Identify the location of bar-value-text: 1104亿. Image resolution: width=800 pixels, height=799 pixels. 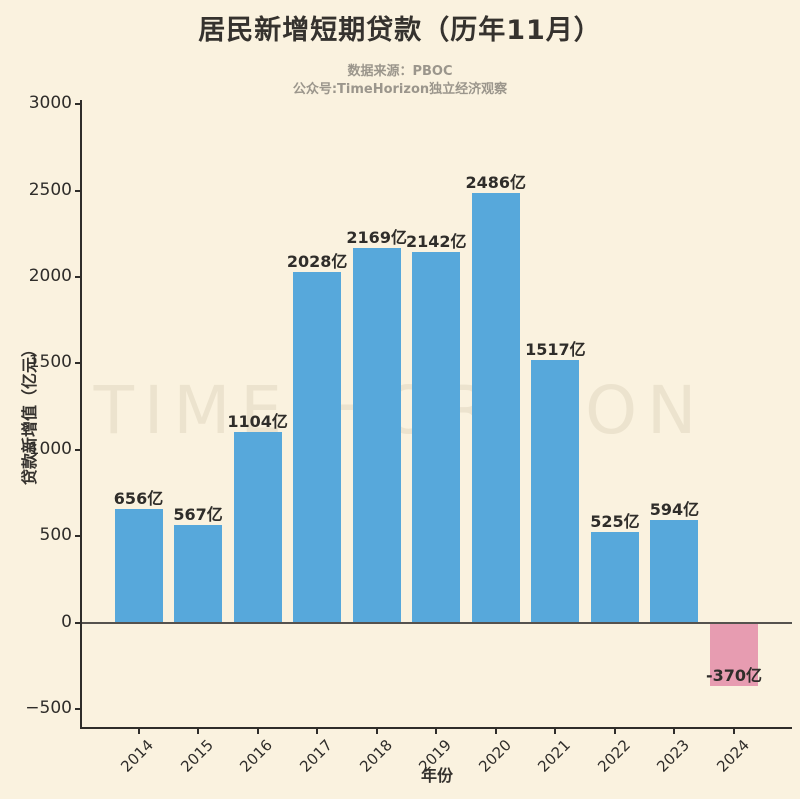
(257, 421).